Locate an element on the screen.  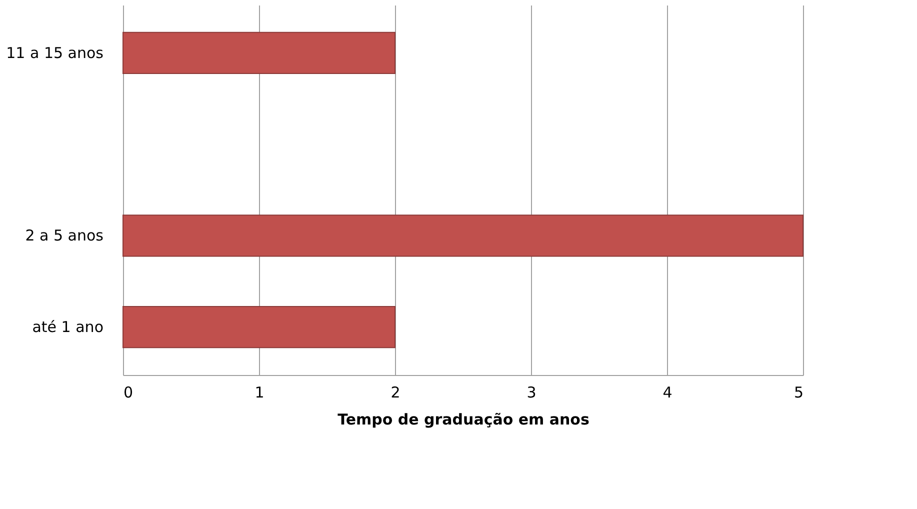
y-tick-label: 11 a 15 anos is located at coordinates (55, 53).